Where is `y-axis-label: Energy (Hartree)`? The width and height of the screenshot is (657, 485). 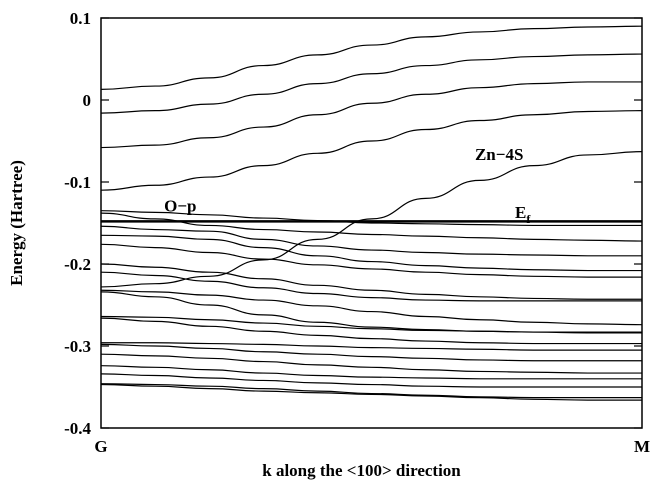 y-axis-label: Energy (Hartree) is located at coordinates (16, 223).